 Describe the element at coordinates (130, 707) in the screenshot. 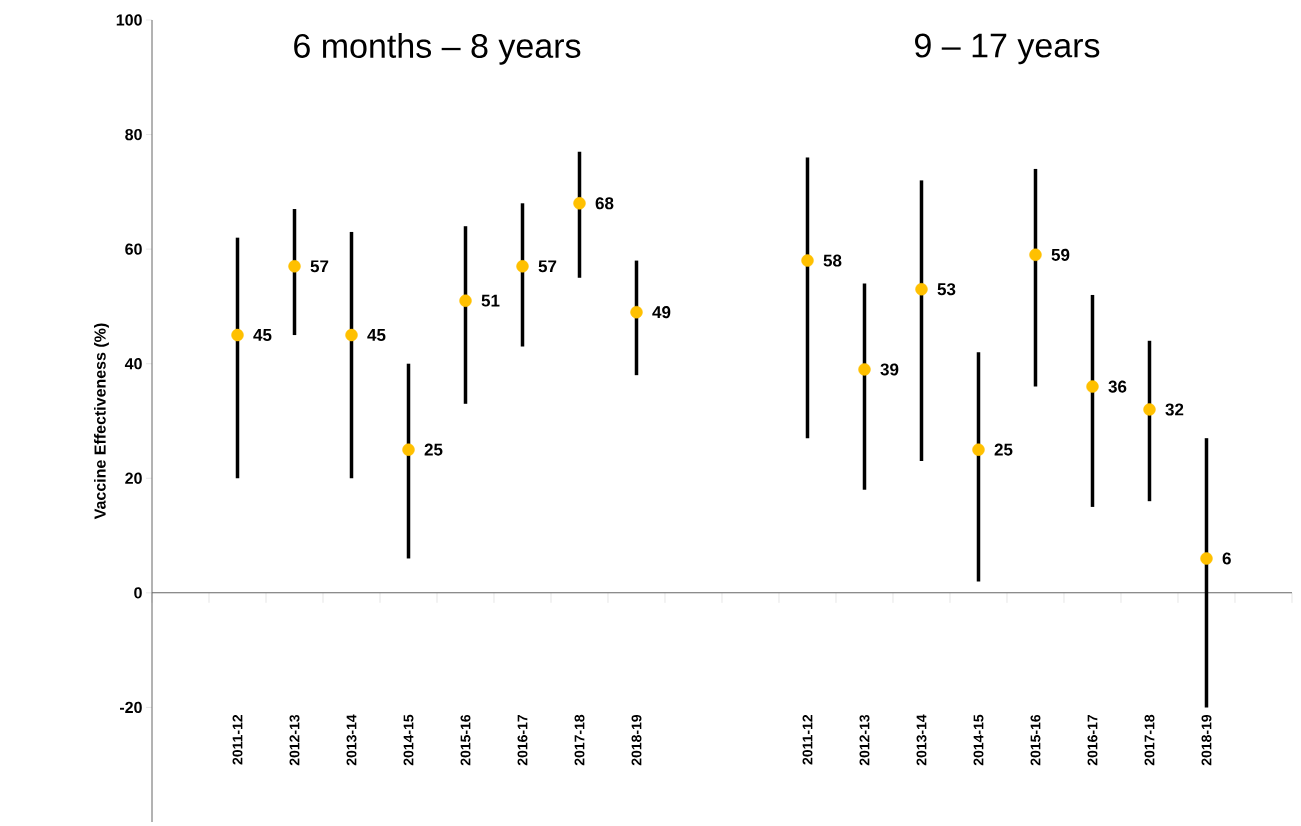

I see `y-tick-label: -20` at that location.